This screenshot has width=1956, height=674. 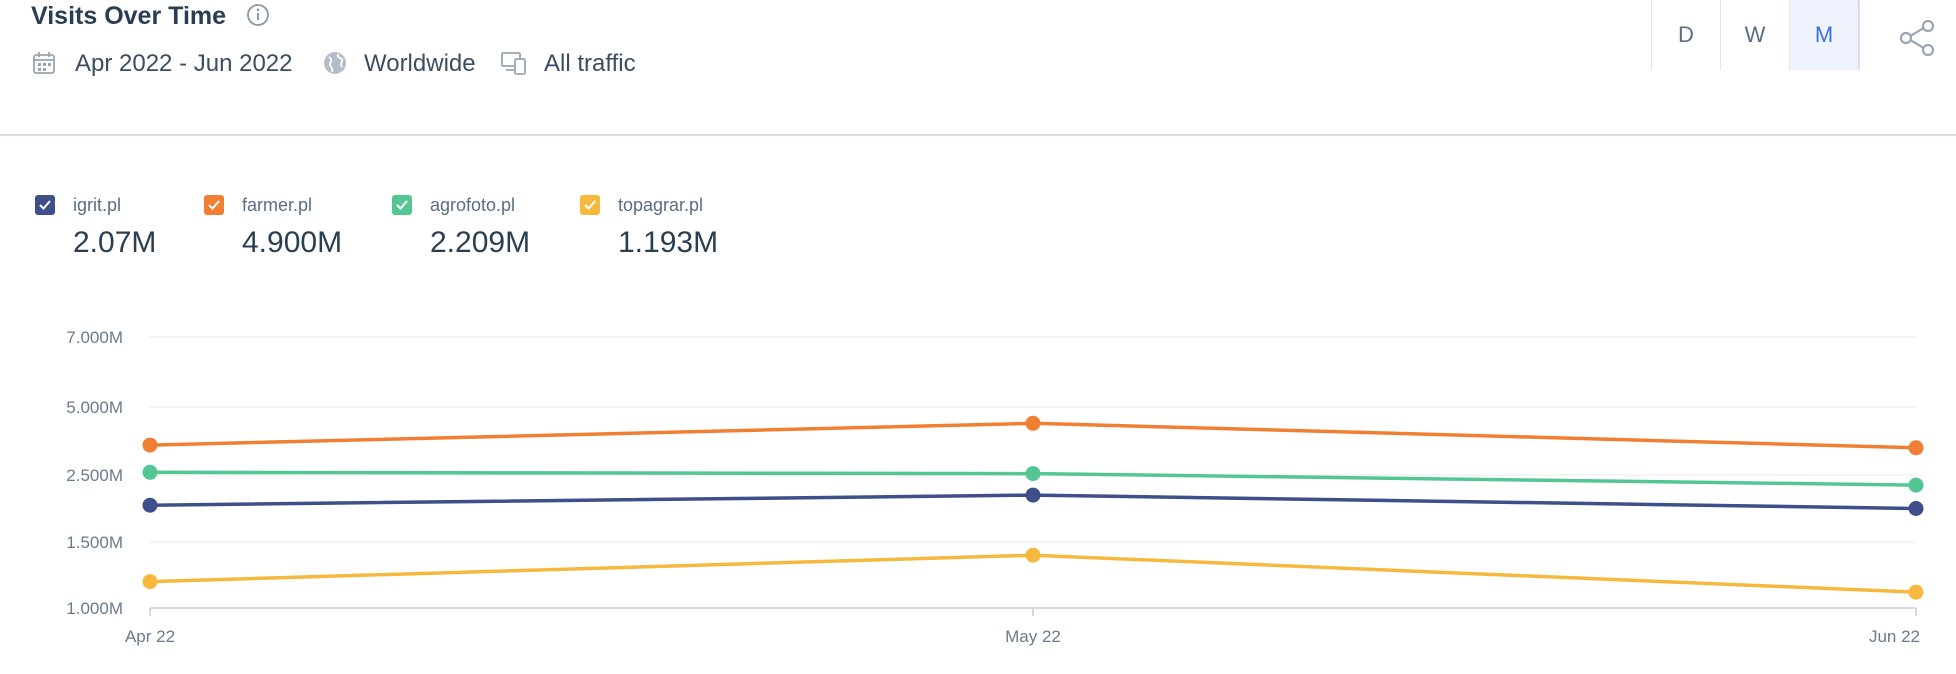 What do you see at coordinates (258, 17) in the screenshot?
I see `info-icon` at bounding box center [258, 17].